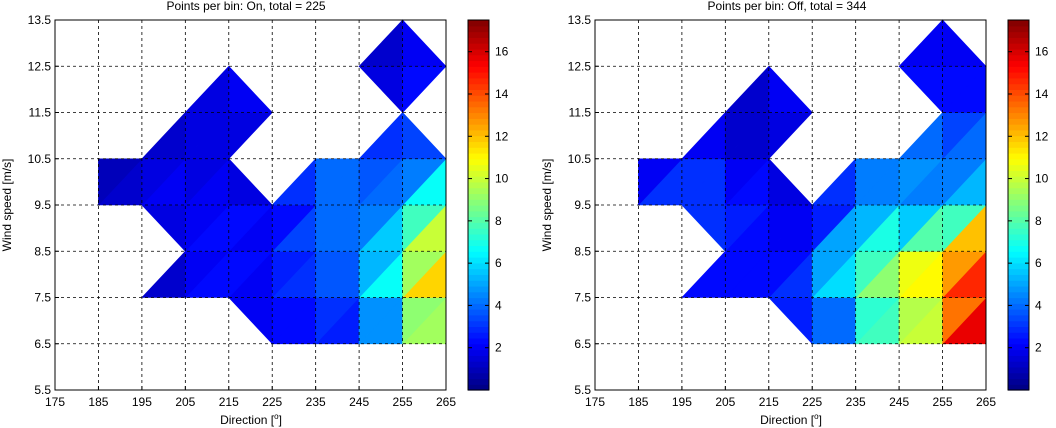  What do you see at coordinates (580, 20) in the screenshot?
I see `y-tick-label: 13.5` at bounding box center [580, 20].